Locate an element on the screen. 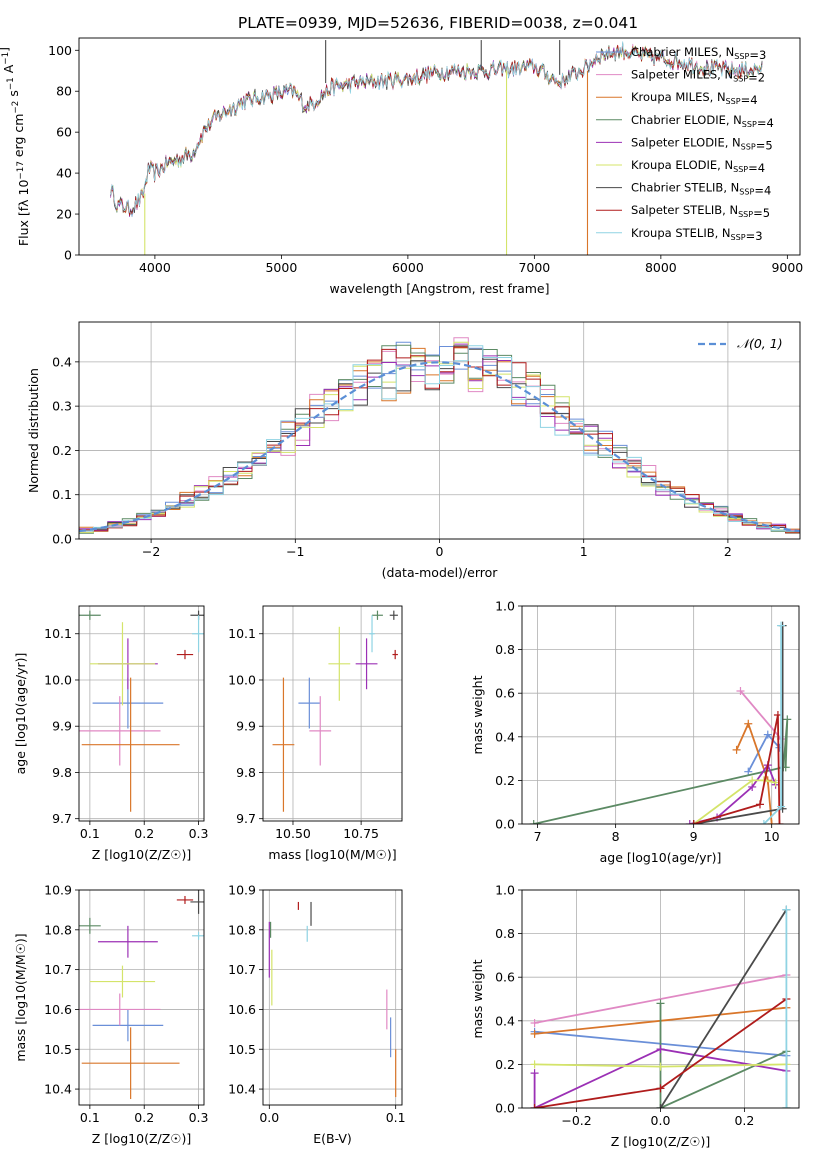 The height and width of the screenshot is (1170, 819). weight-line-chabrier-elodie is located at coordinates (661, 771).